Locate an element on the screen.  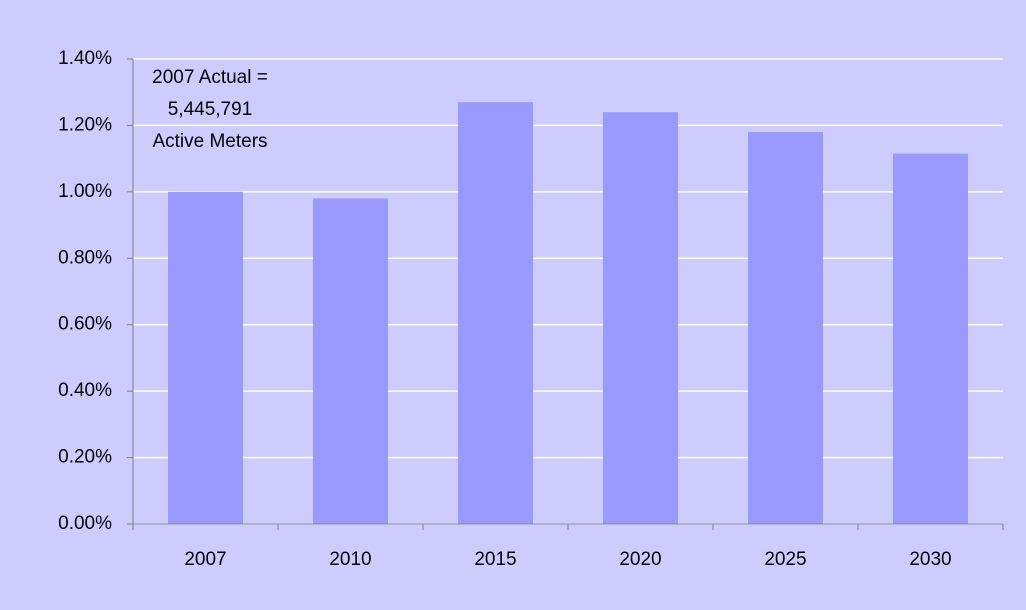
x-tick-label: 2025 is located at coordinates (785, 559).